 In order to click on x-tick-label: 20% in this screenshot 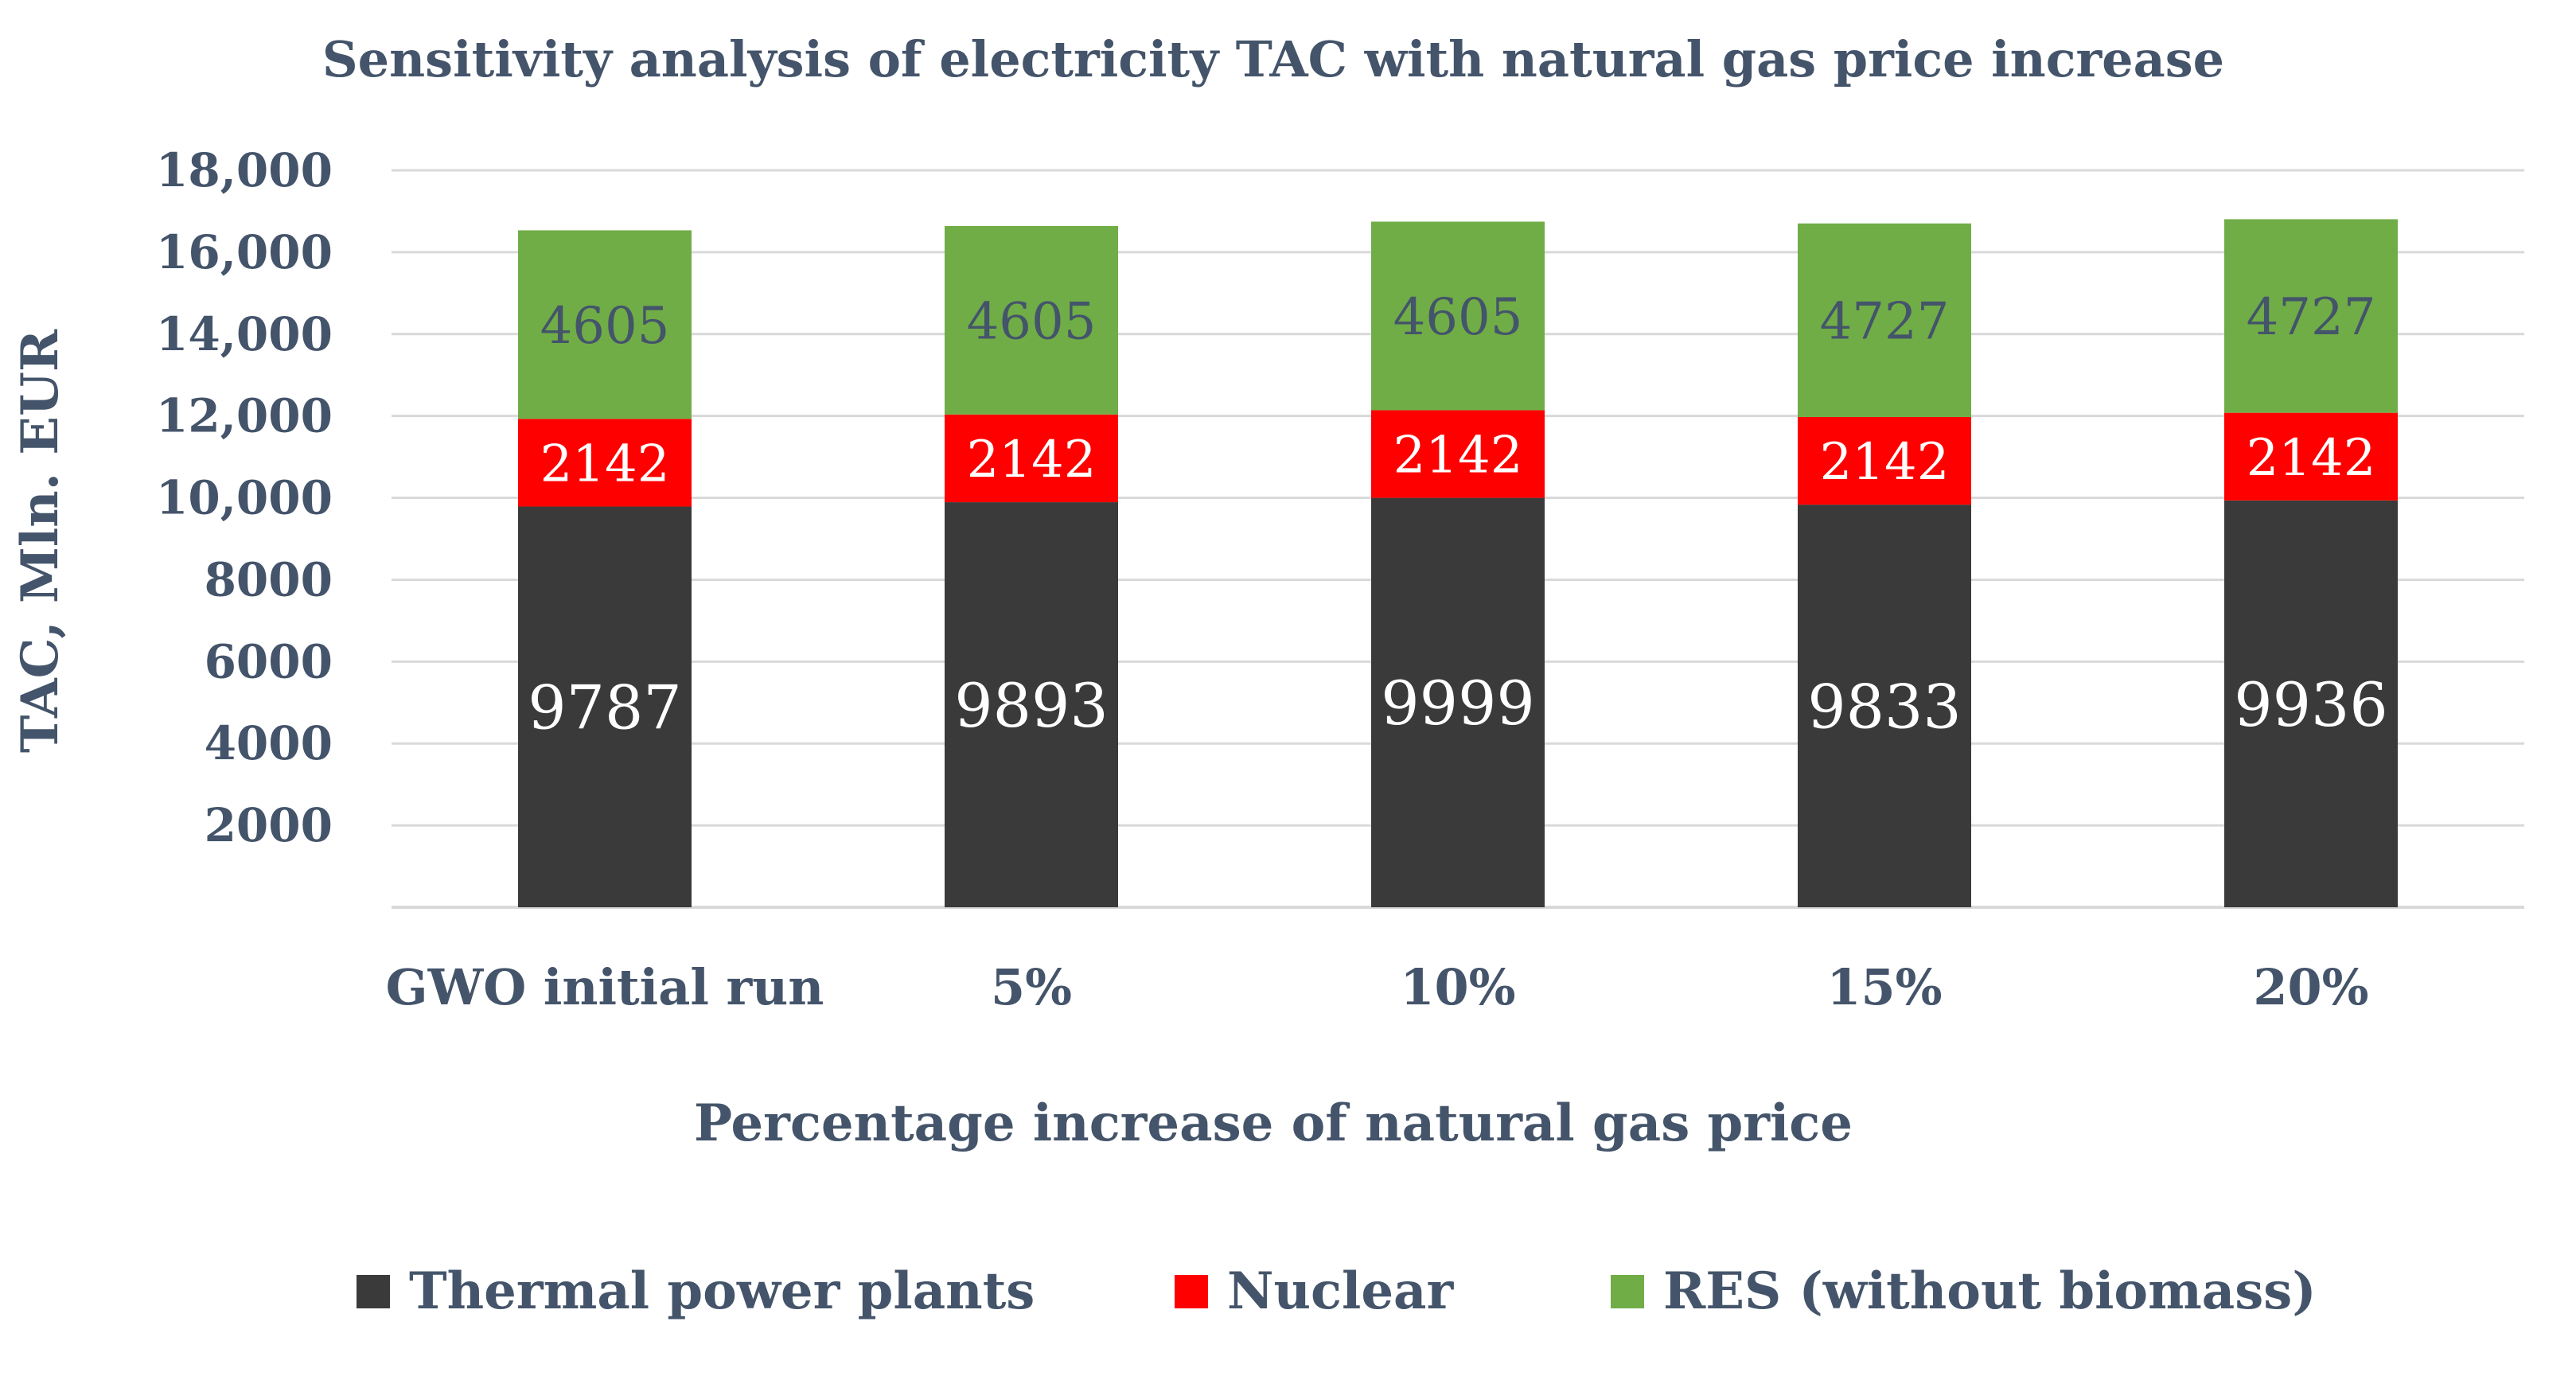, I will do `click(2310, 987)`.